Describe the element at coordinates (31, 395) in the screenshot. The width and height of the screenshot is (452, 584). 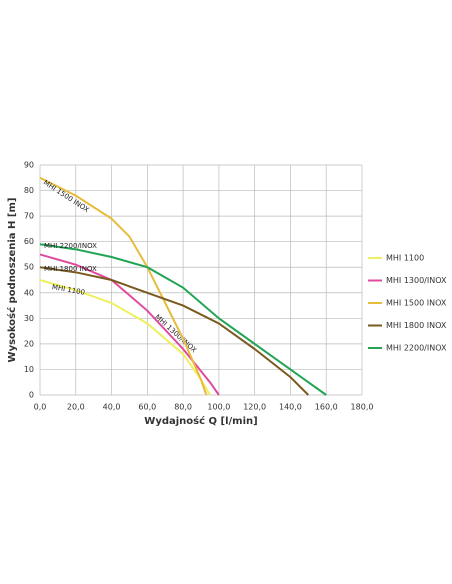
I see `y-tick-label: 0` at that location.